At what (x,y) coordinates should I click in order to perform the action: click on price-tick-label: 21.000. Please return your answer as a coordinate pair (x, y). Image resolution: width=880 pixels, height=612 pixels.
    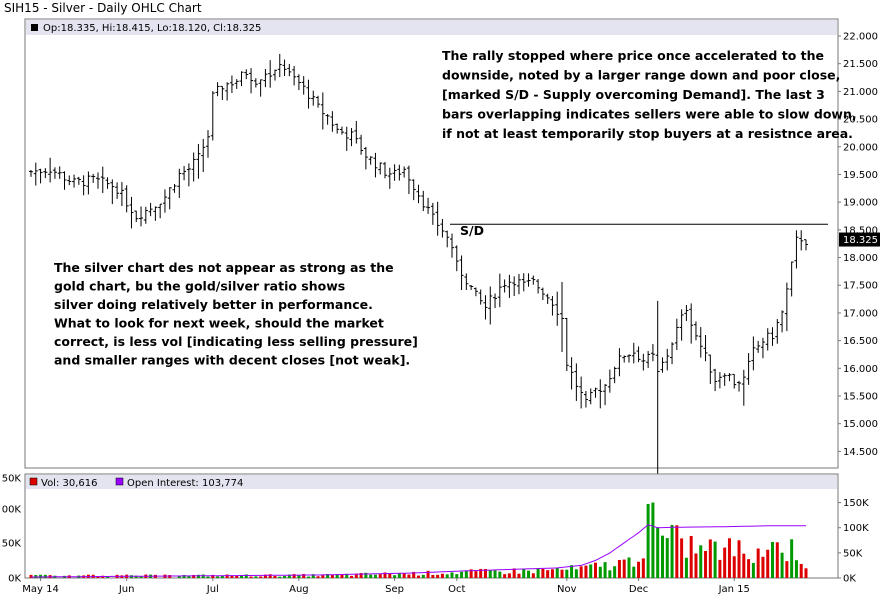
    Looking at the image, I should click on (860, 92).